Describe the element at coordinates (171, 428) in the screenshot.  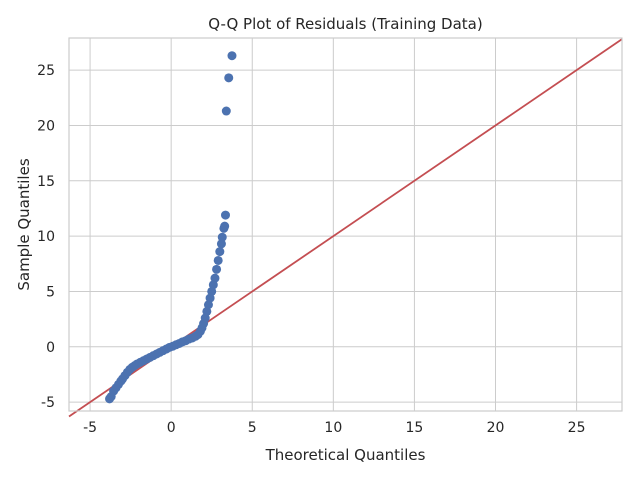
I see `x-tick-label: 0` at that location.